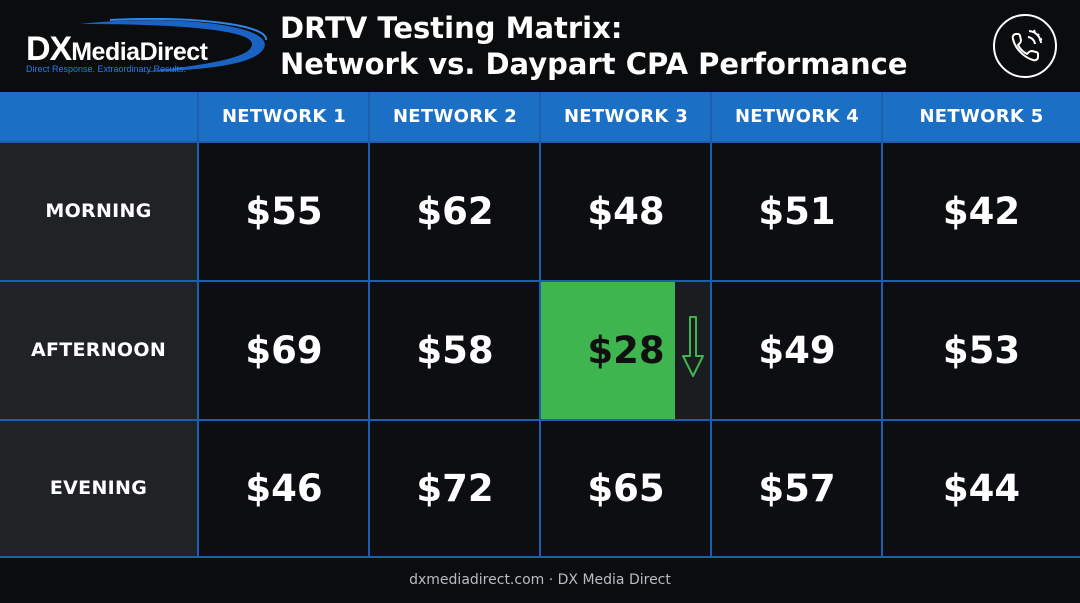 The image size is (1080, 603). What do you see at coordinates (797, 116) in the screenshot?
I see `column-header-network-4: NETWORK 4` at bounding box center [797, 116].